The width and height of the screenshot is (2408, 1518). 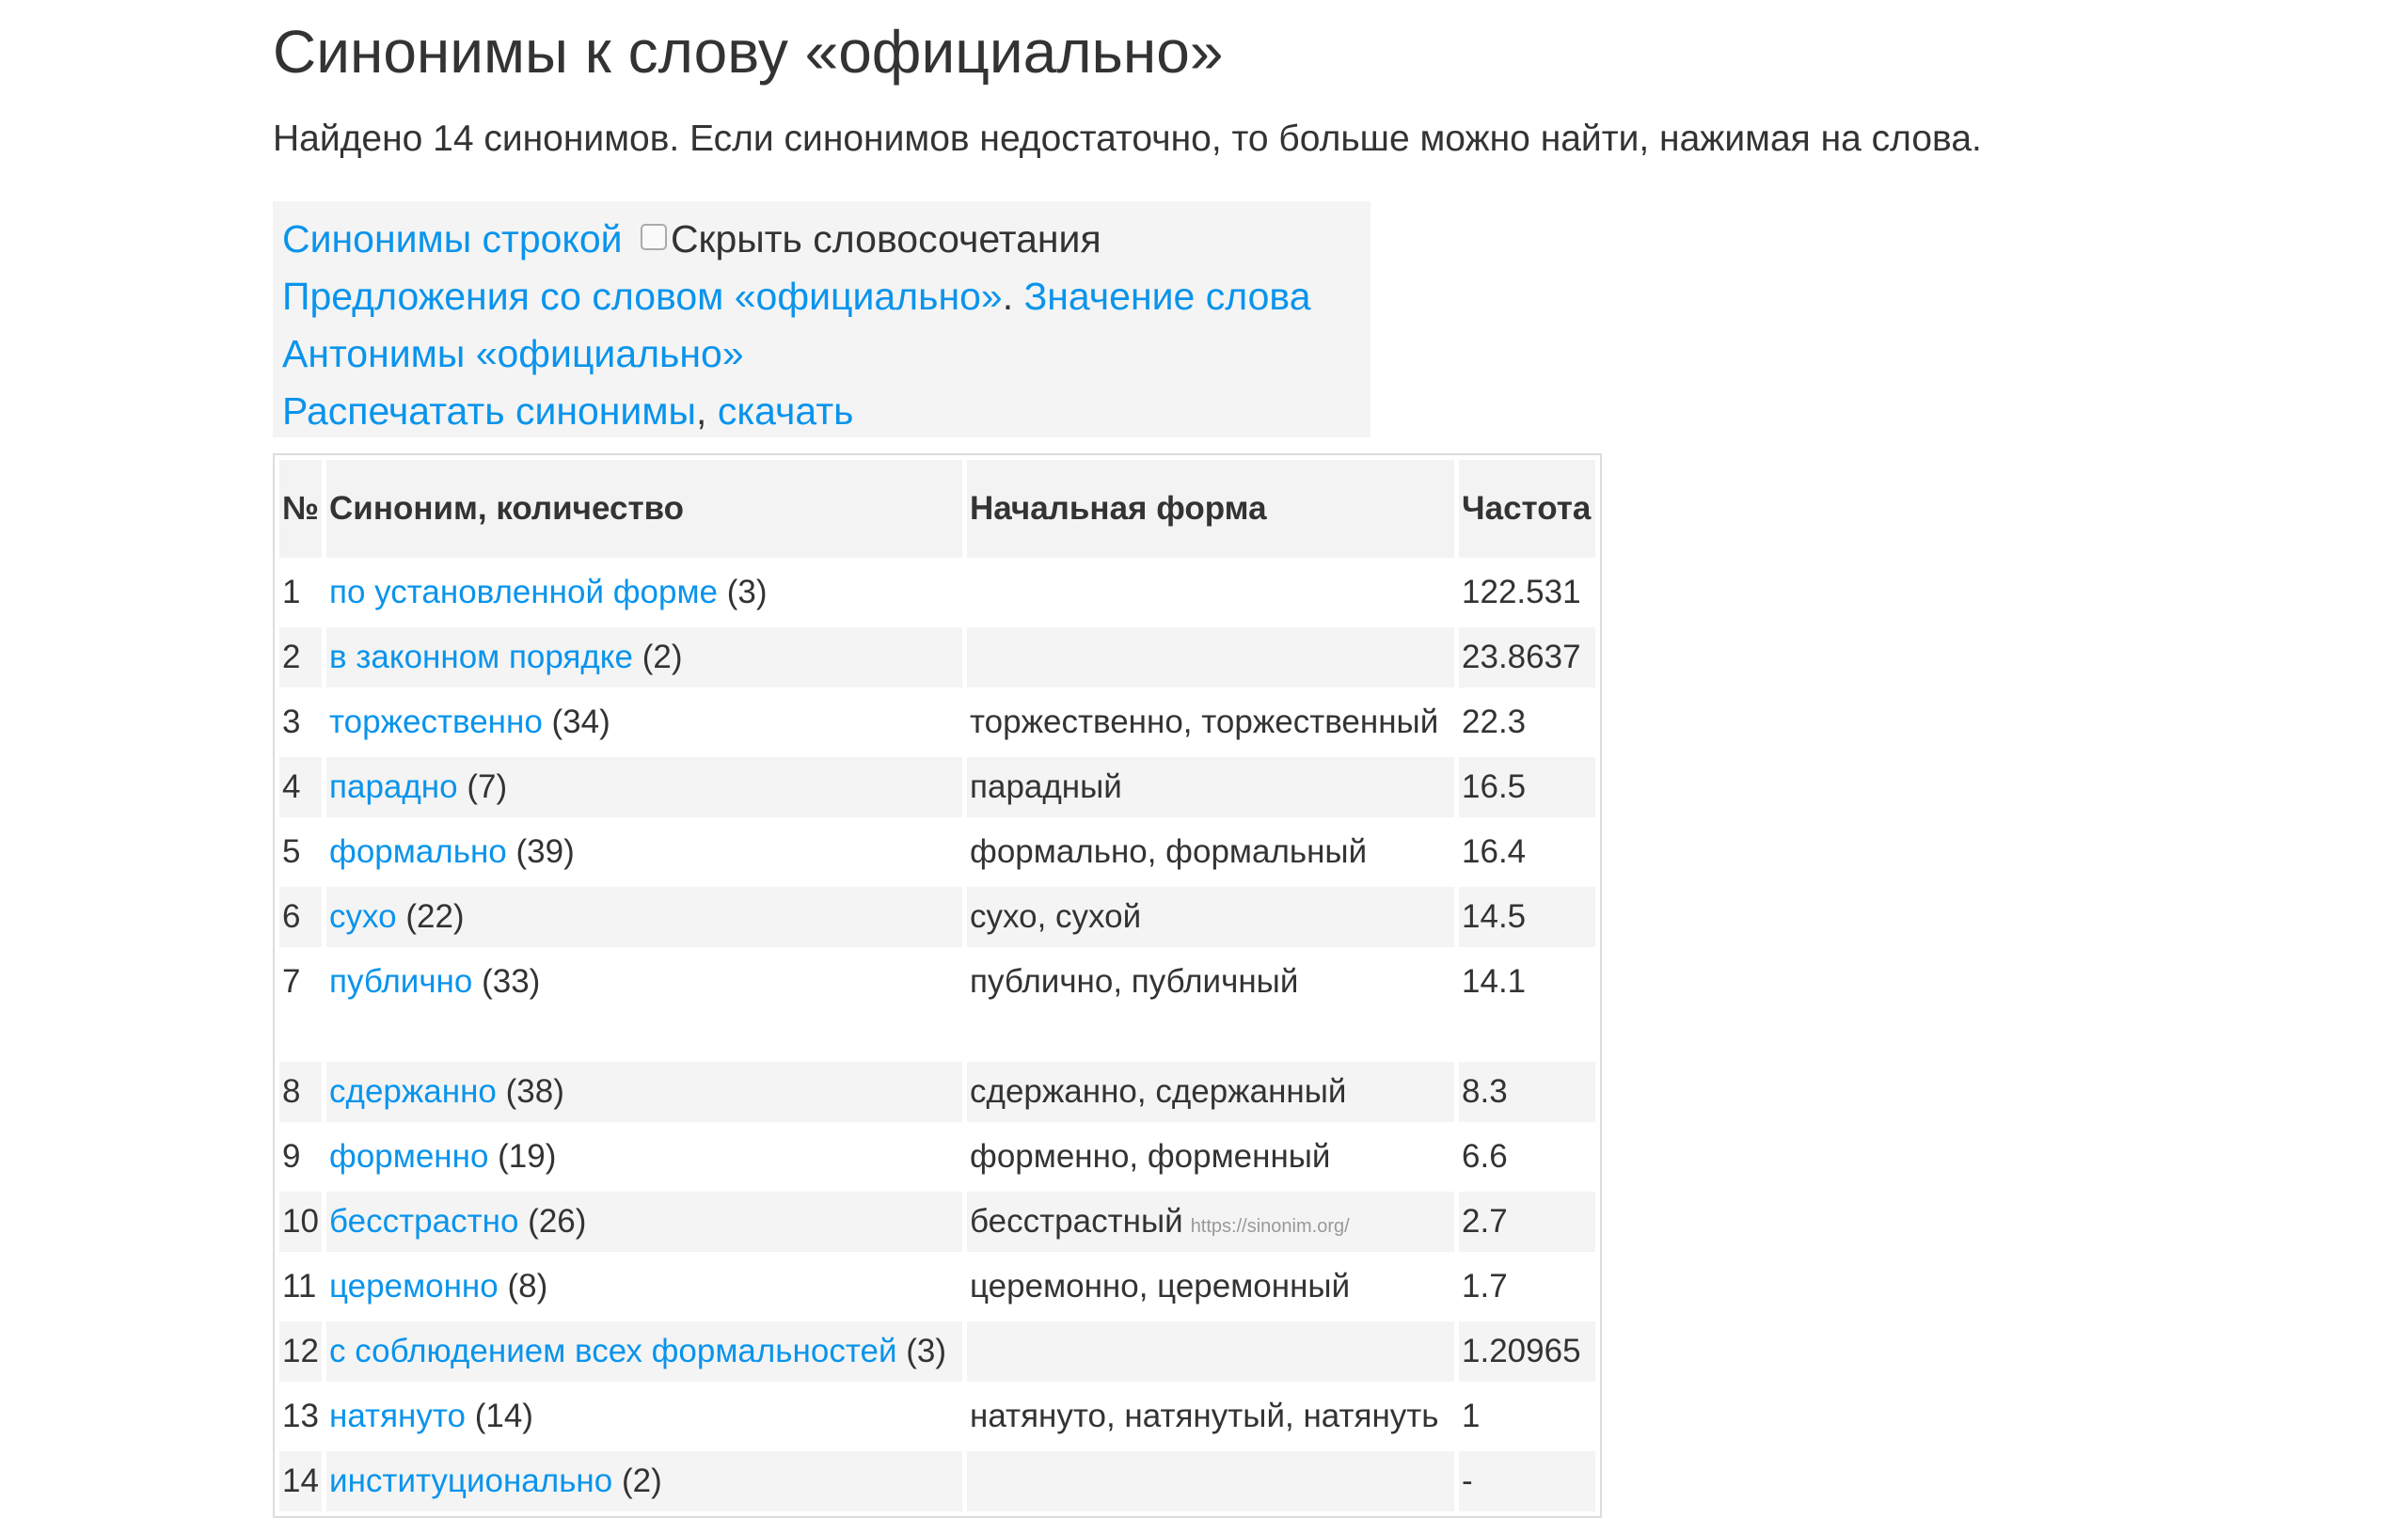 What do you see at coordinates (1056, 917) in the screenshot?
I see `initial-form: сухо, сухой` at bounding box center [1056, 917].